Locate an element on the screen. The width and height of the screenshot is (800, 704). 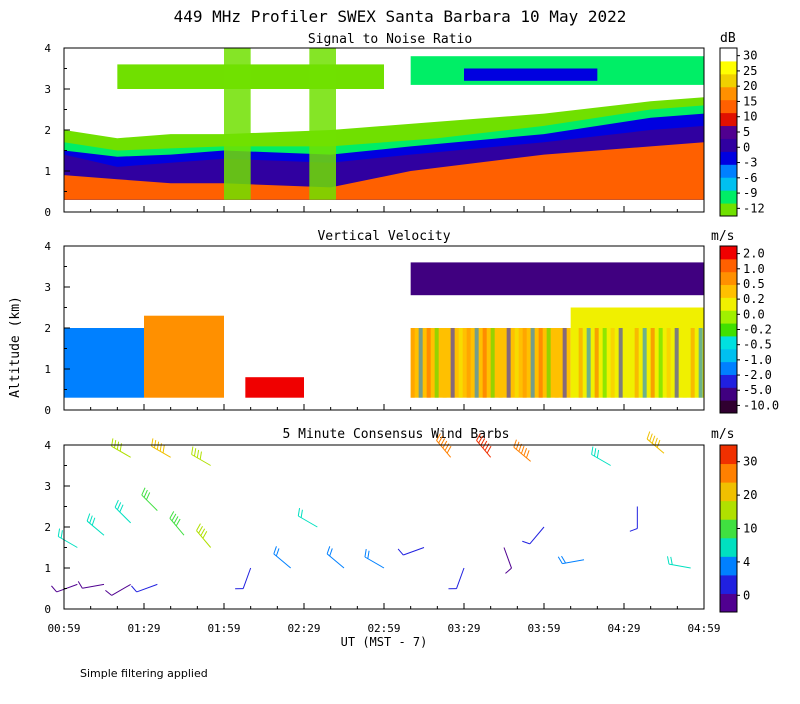
time-tick-label: 01:29 is located at coordinates (143, 628).